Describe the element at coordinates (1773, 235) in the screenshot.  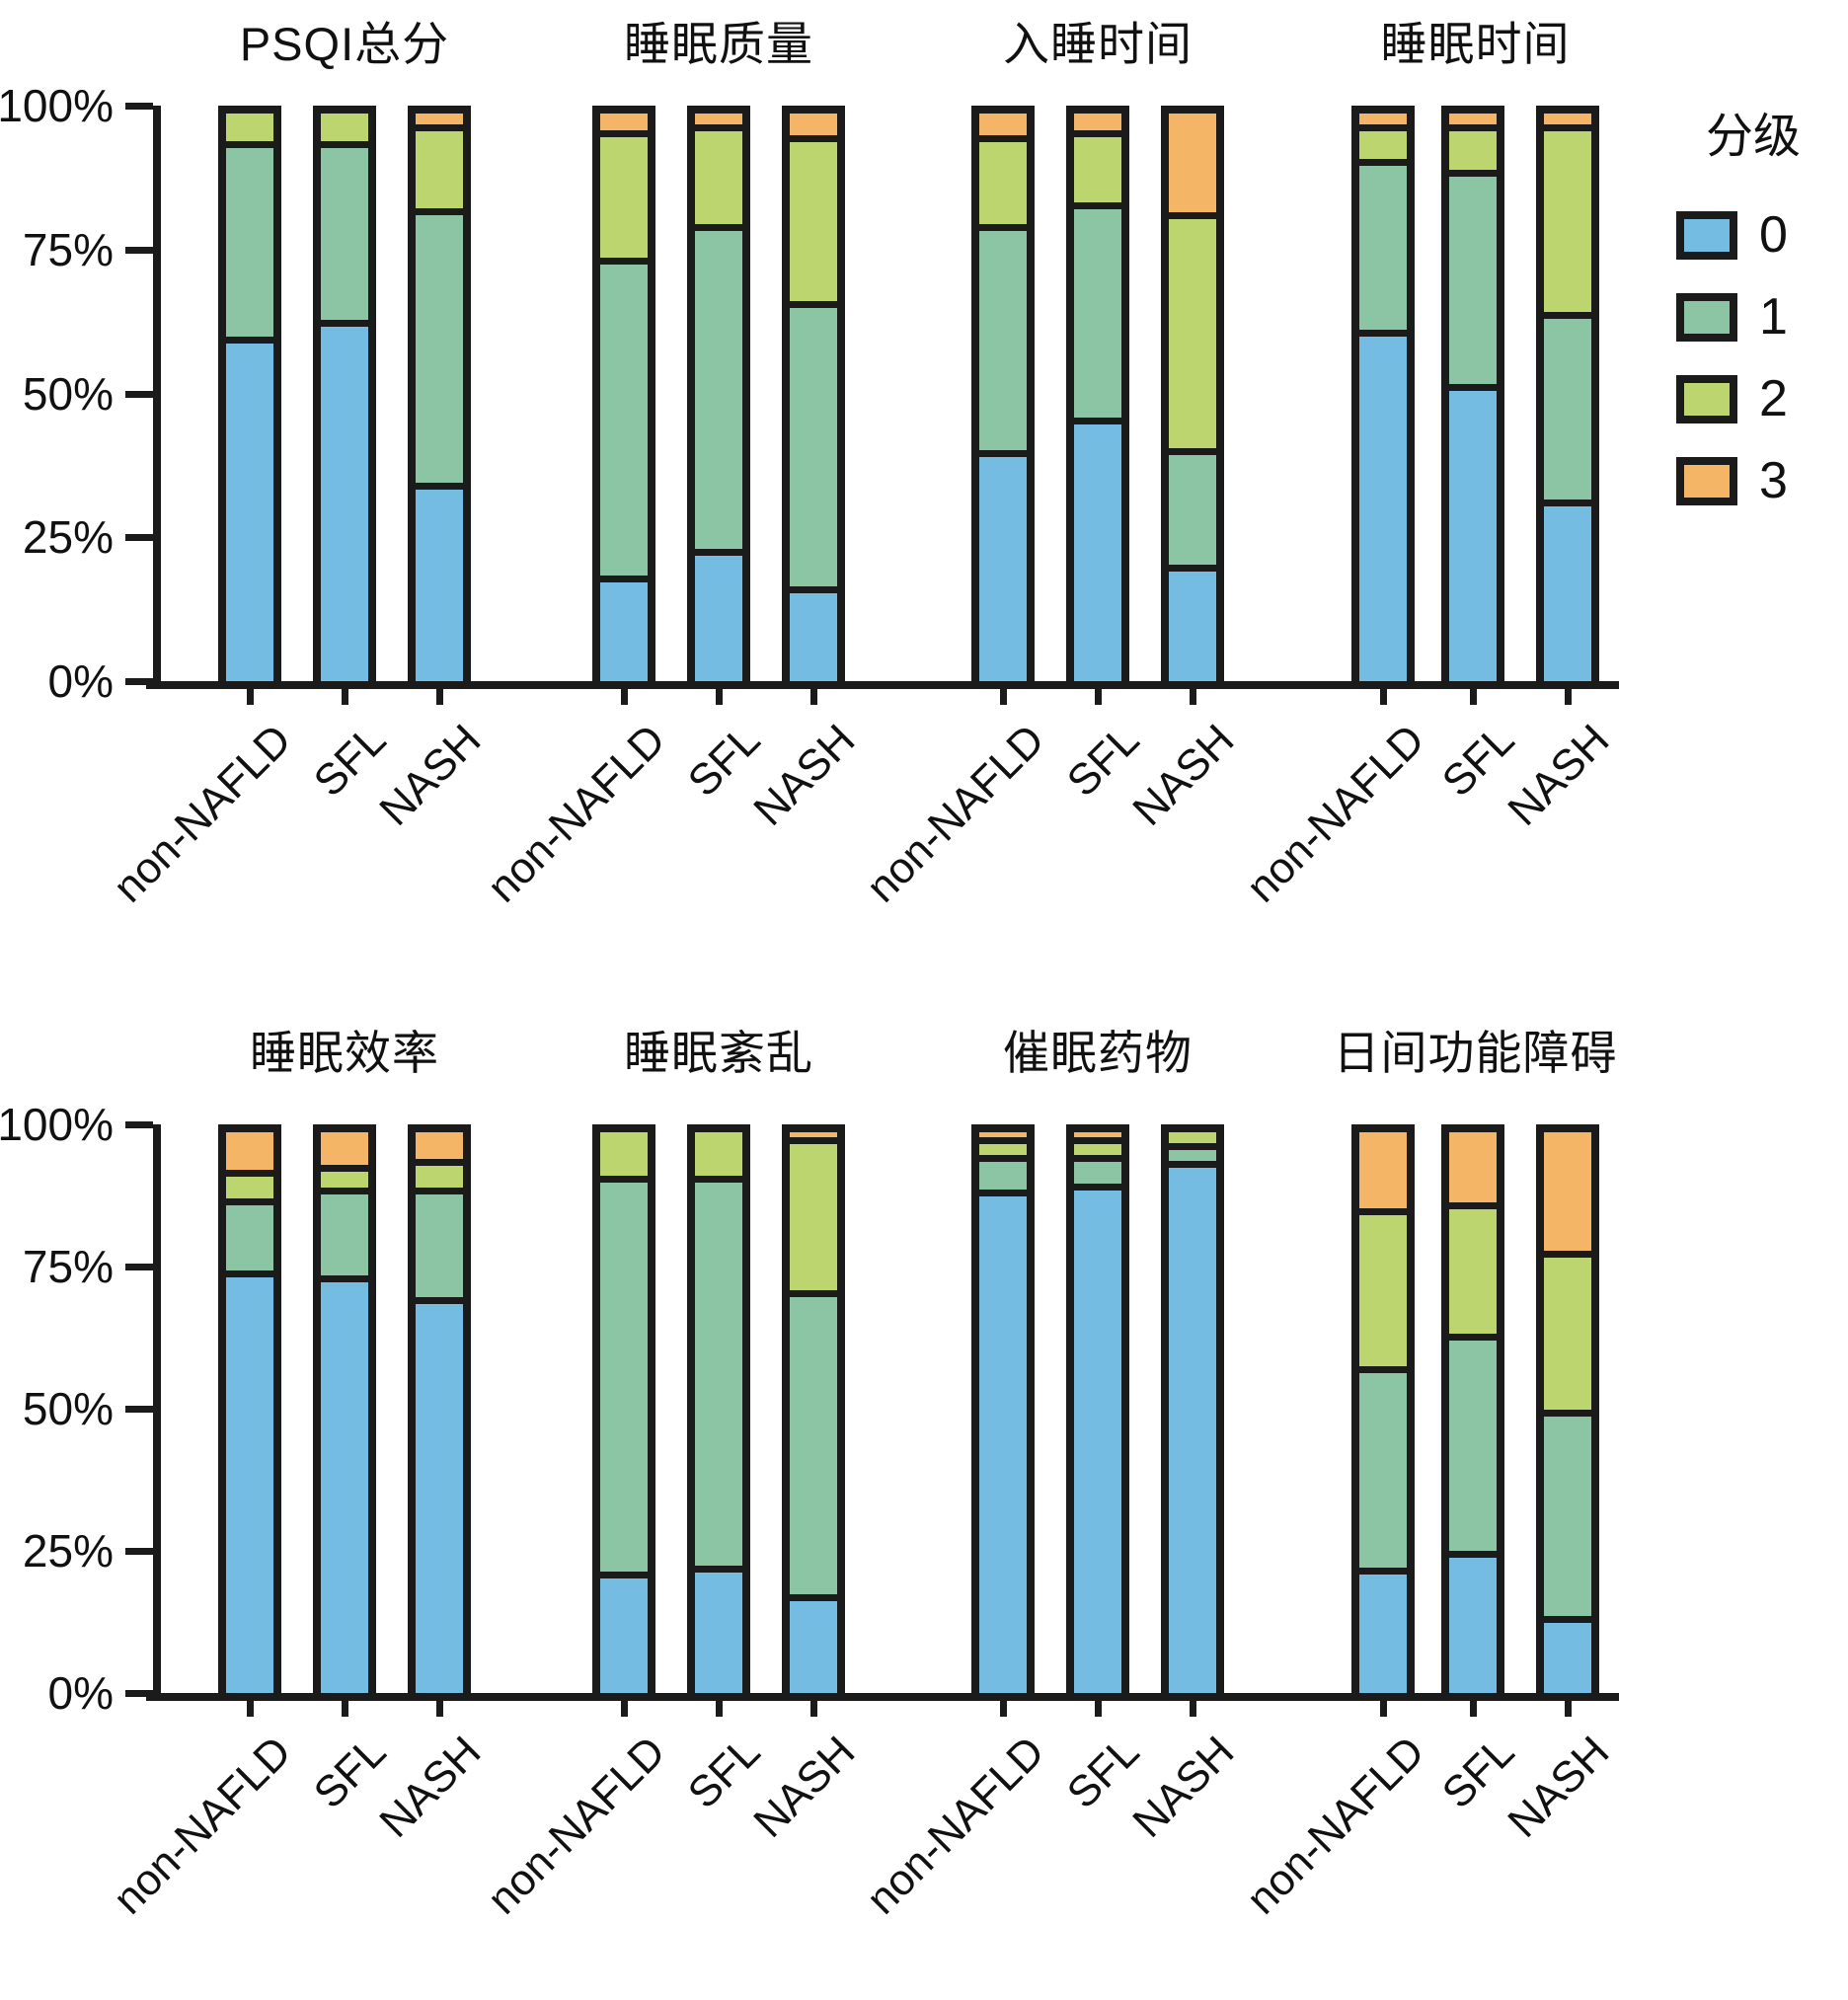
I see `legend-label-level-0: 0` at that location.